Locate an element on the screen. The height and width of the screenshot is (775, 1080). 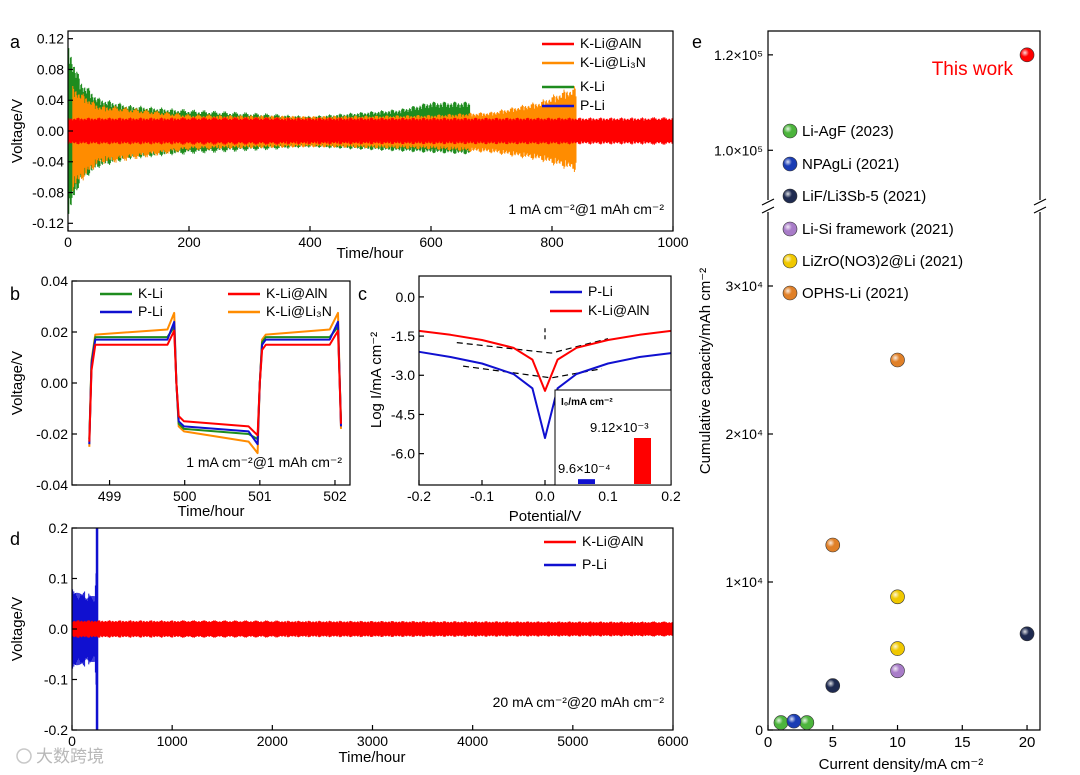
panel-e-legend-label: Li-Si framework (2021) is located at coordinates (878, 229).